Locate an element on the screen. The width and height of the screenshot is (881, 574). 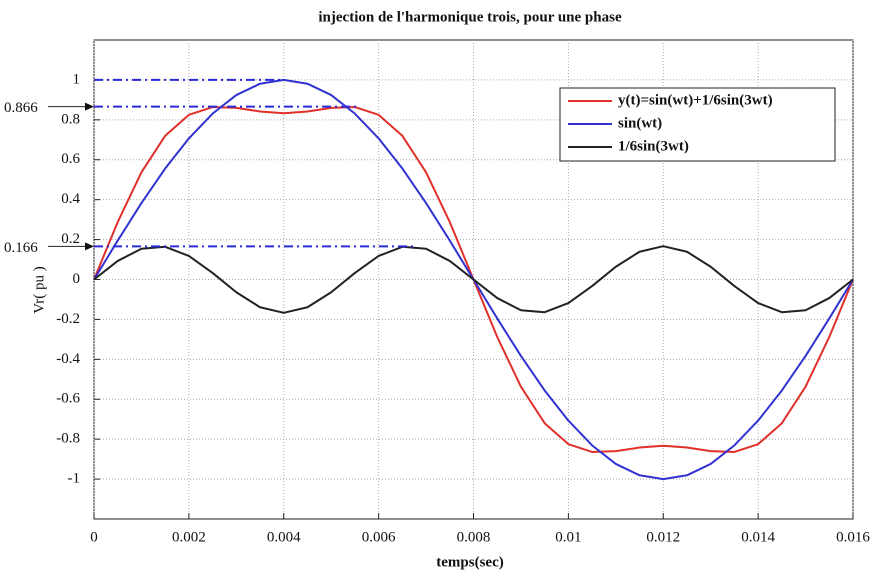
x-tick-label: 0.008 is located at coordinates (474, 537).